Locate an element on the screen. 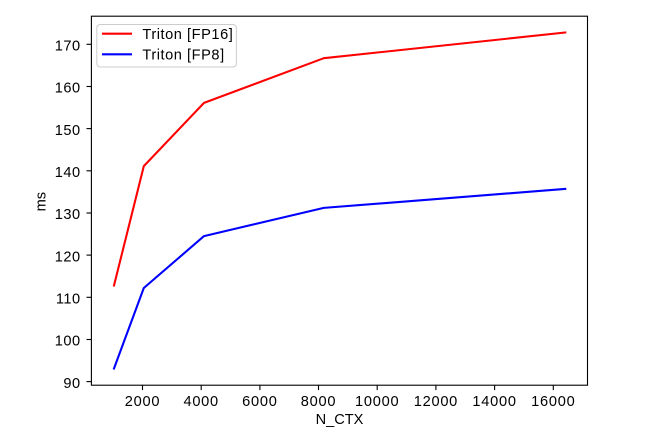 This screenshot has height=436, width=649. svg-text: 4000 is located at coordinates (200, 402).